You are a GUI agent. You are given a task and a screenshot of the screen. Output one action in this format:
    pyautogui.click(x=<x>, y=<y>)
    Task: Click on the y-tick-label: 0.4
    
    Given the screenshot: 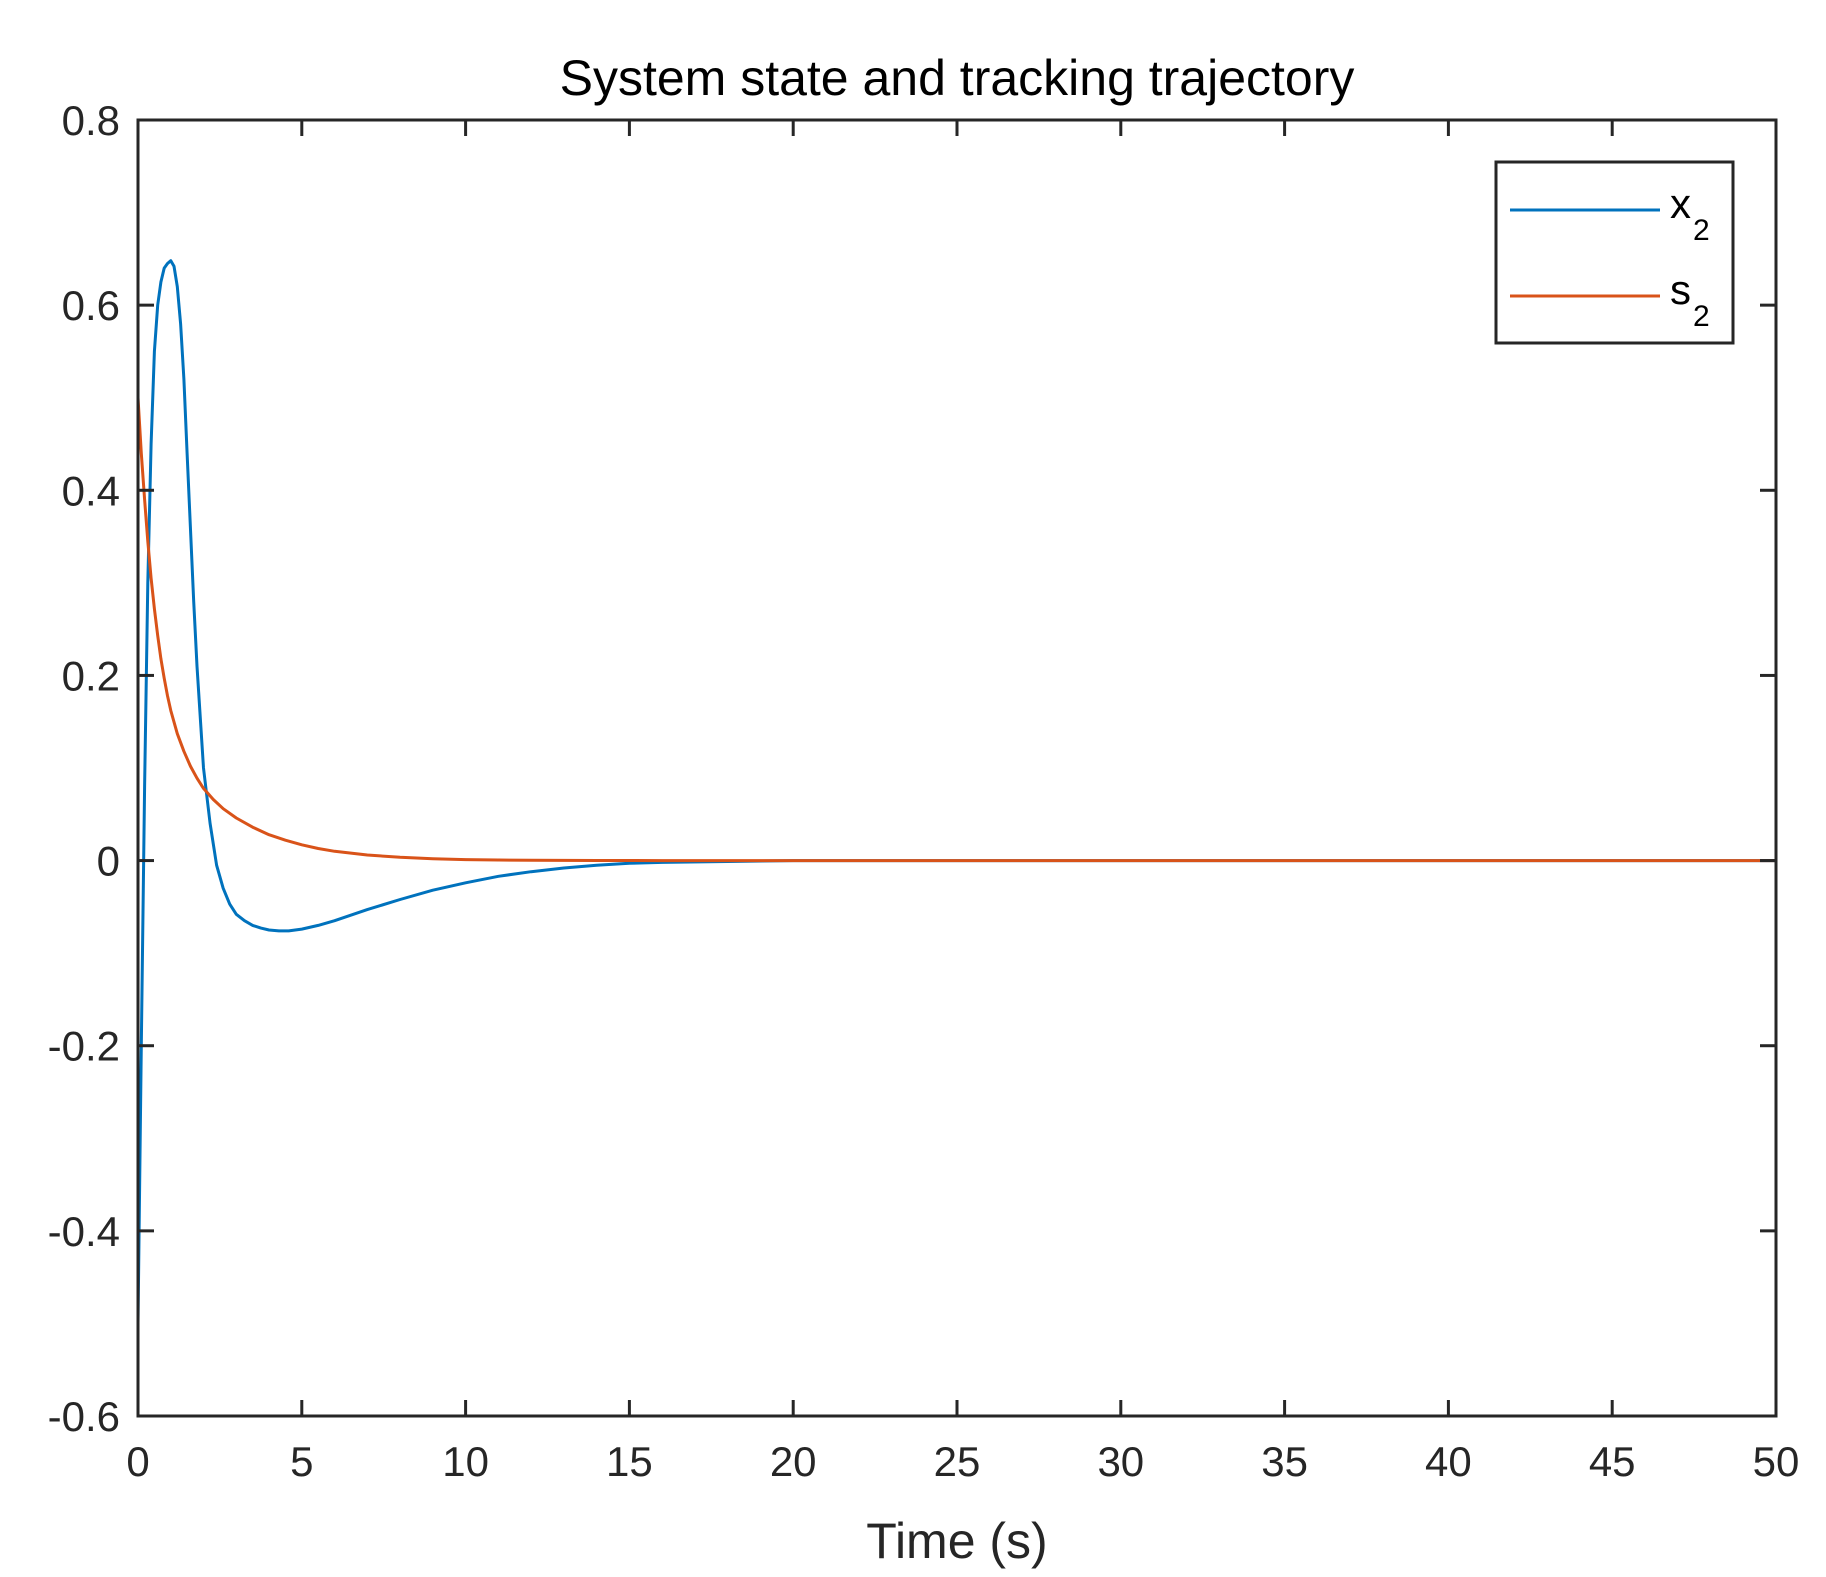 What is the action you would take?
    pyautogui.click(x=91, y=490)
    